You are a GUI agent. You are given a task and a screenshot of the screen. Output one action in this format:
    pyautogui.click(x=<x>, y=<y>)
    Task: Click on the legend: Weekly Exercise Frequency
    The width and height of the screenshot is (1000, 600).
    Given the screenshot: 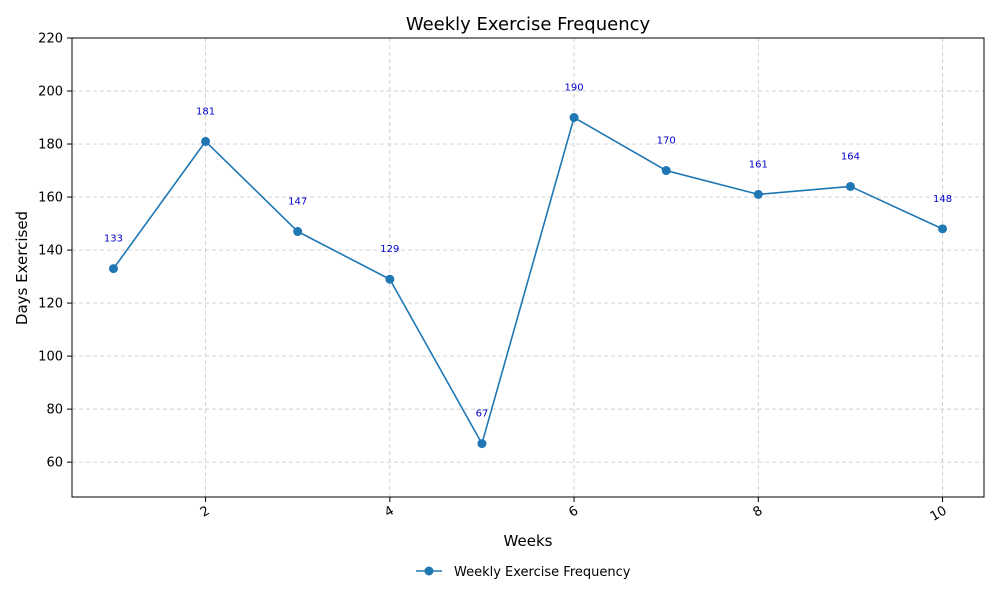 What is the action you would take?
    pyautogui.click(x=523, y=572)
    